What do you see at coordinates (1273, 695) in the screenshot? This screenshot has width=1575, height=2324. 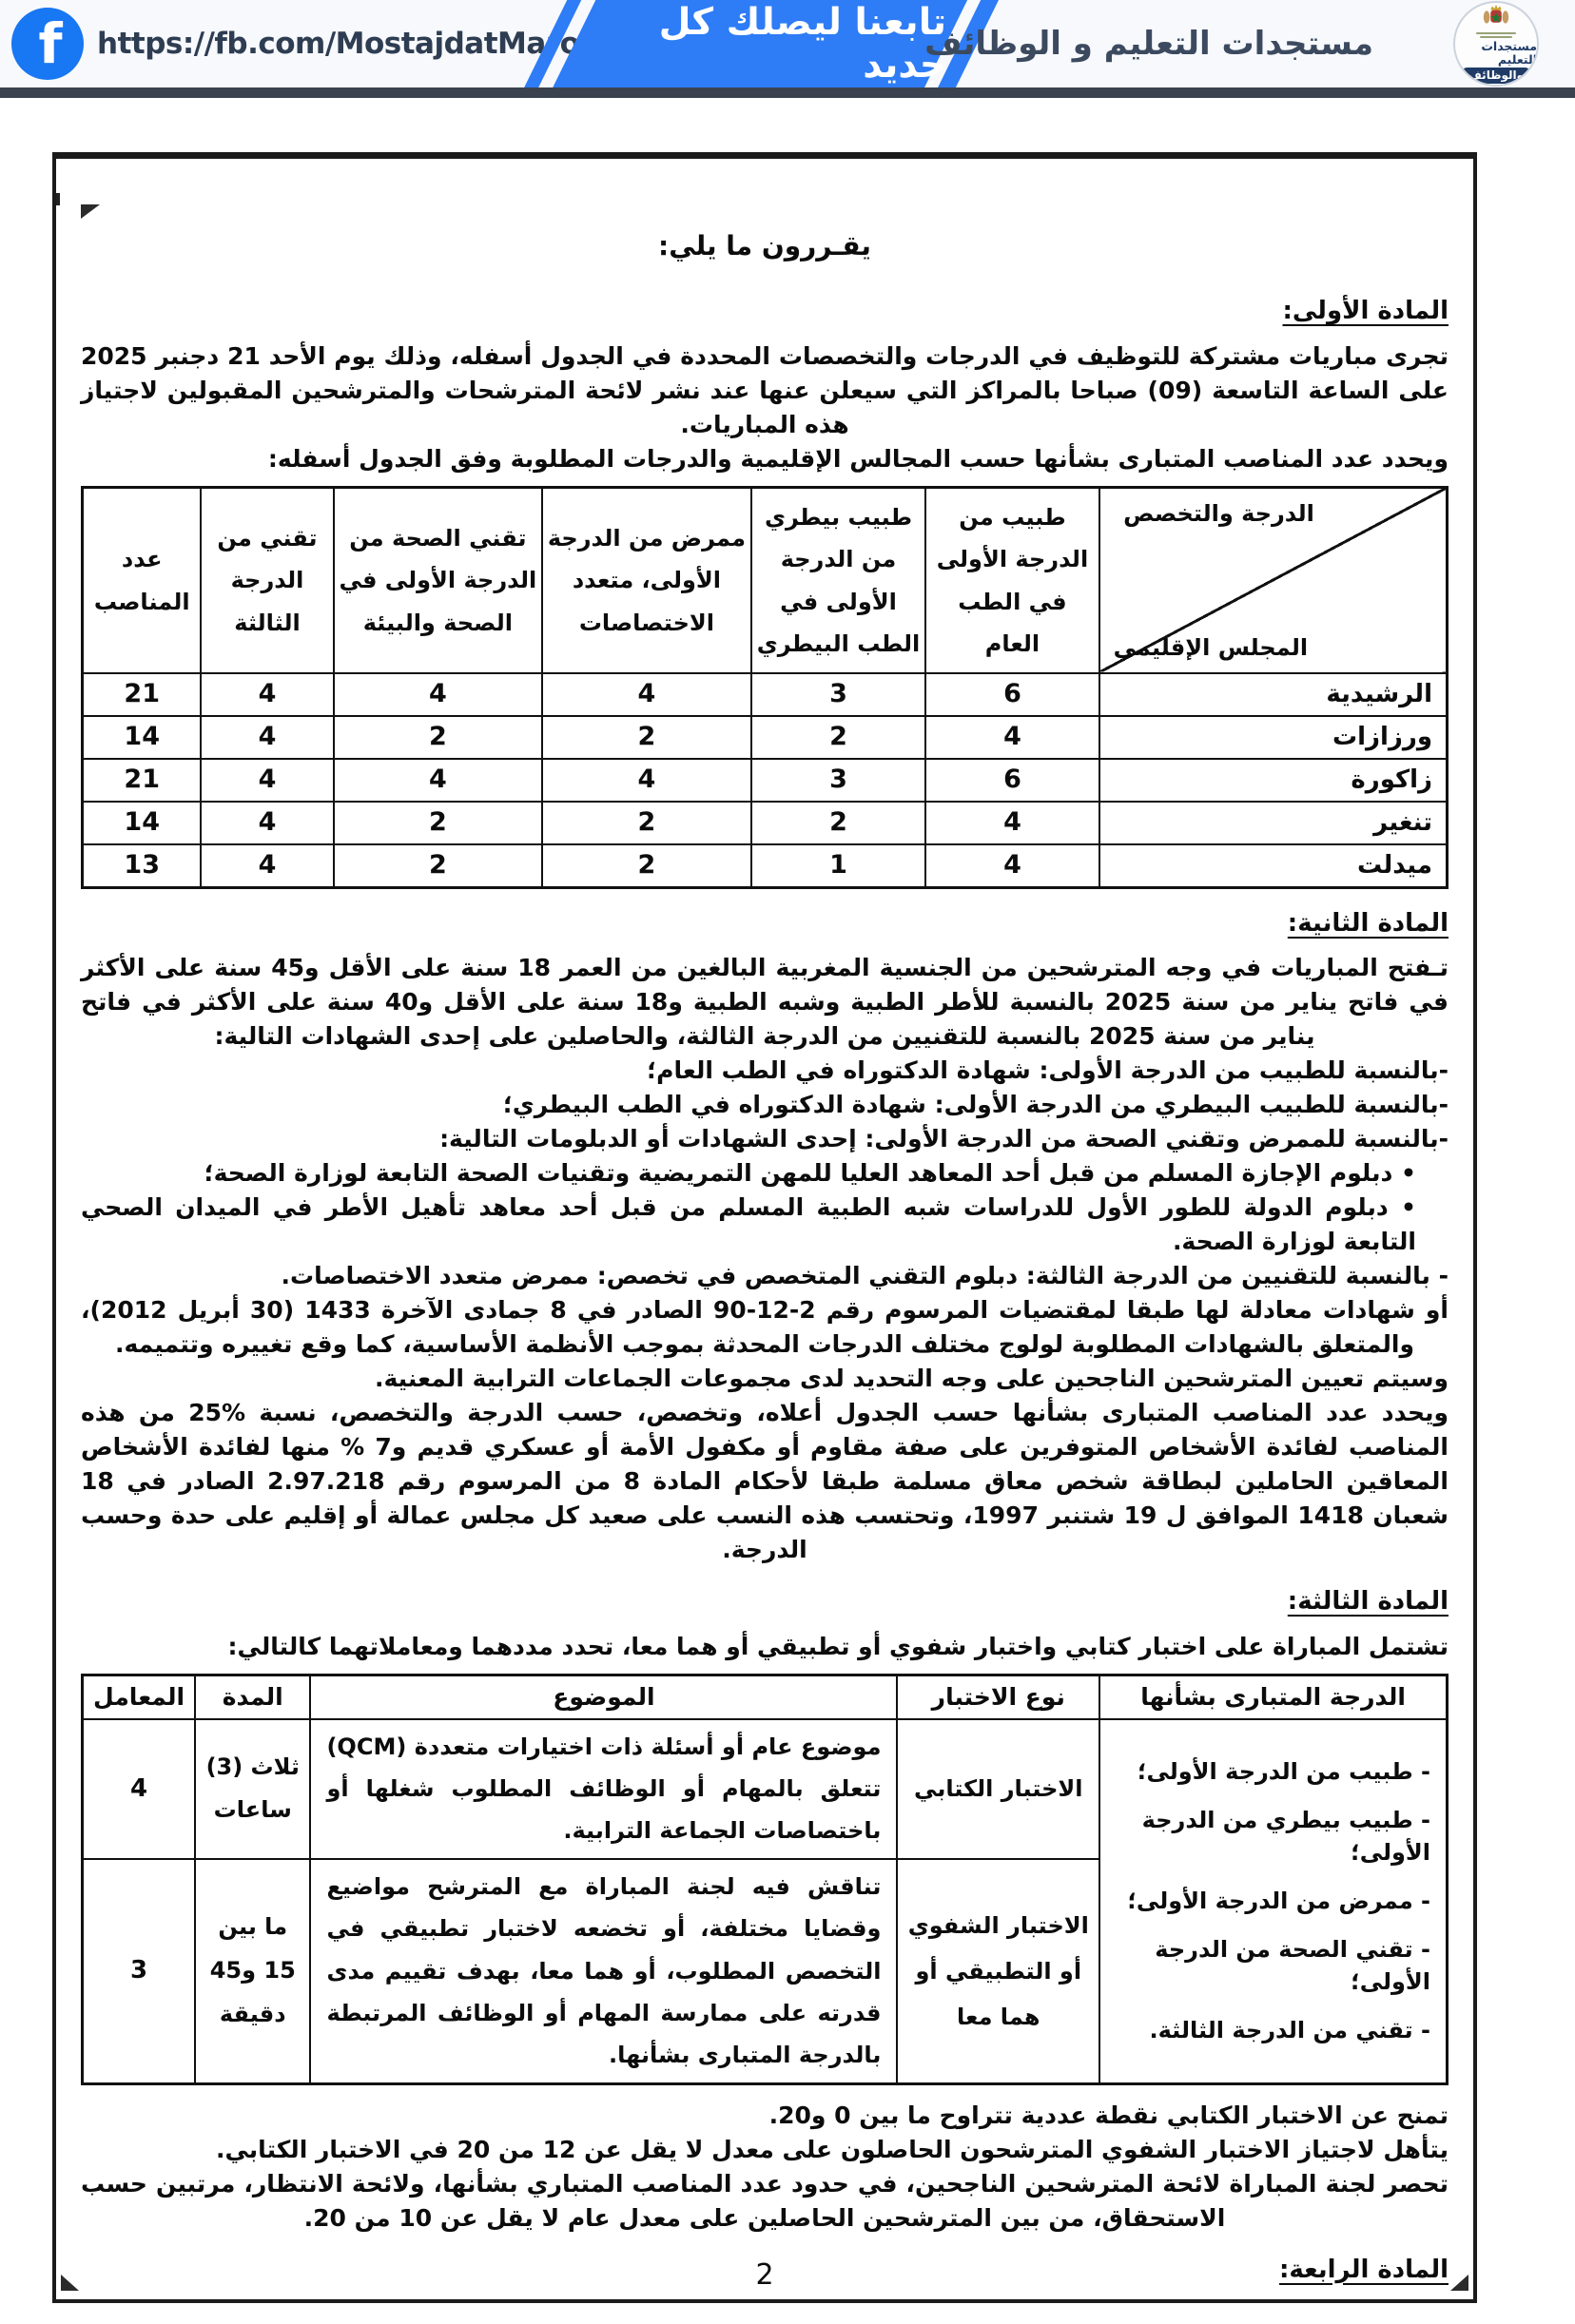 I see `region-name: الرشيدية` at bounding box center [1273, 695].